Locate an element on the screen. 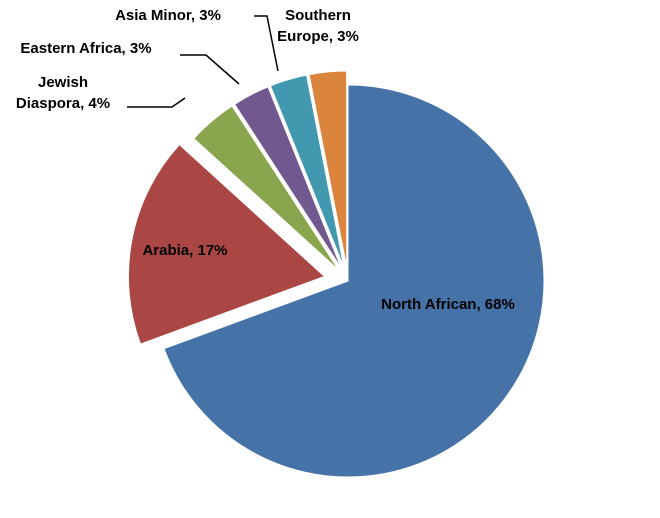 This screenshot has height=518, width=660. pie-slice-eastern-africa is located at coordinates (287, 177).